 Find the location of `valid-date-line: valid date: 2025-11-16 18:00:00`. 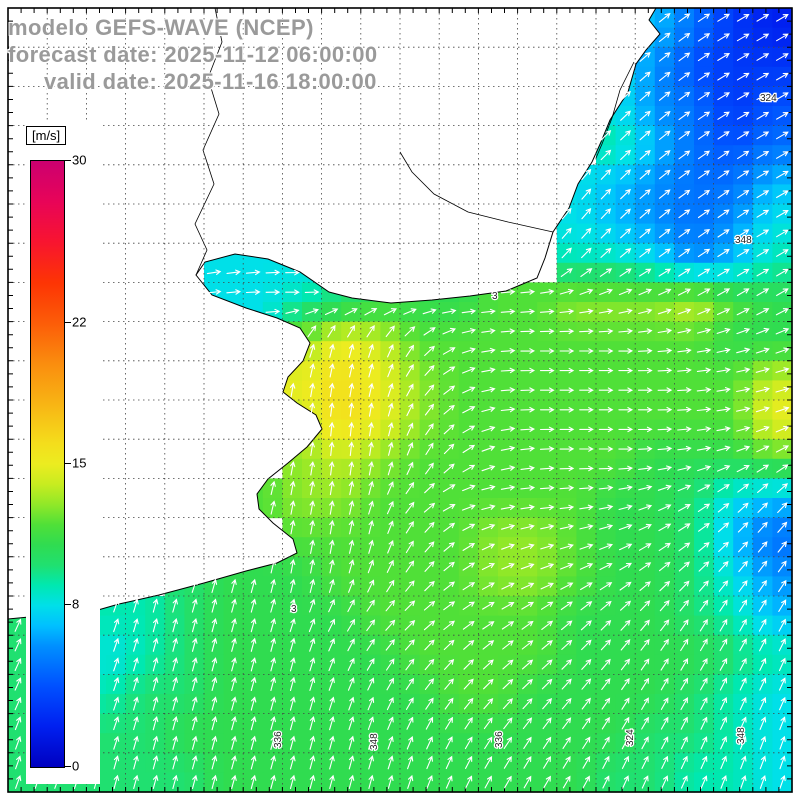

valid-date-line: valid date: 2025-11-16 18:00:00 is located at coordinates (210, 81).